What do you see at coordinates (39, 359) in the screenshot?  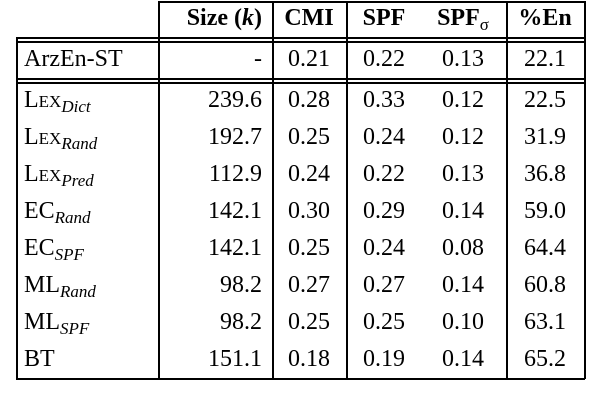 I see `row-label-base: BT` at bounding box center [39, 359].